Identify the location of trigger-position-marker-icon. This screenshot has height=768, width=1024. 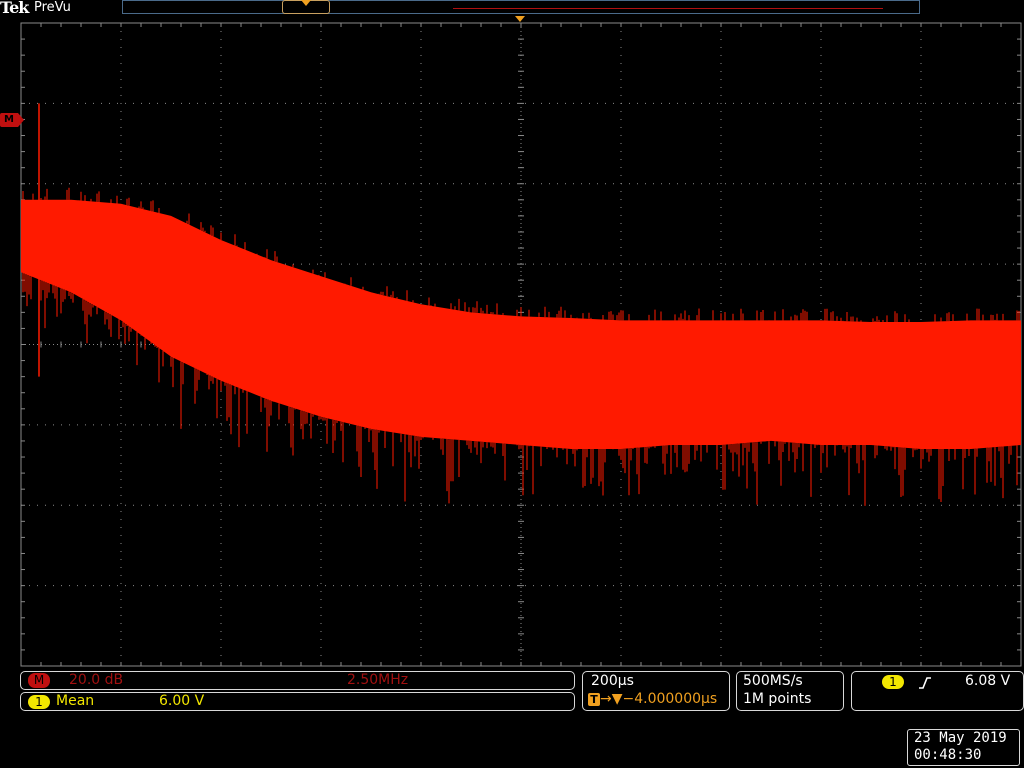
(520, 19).